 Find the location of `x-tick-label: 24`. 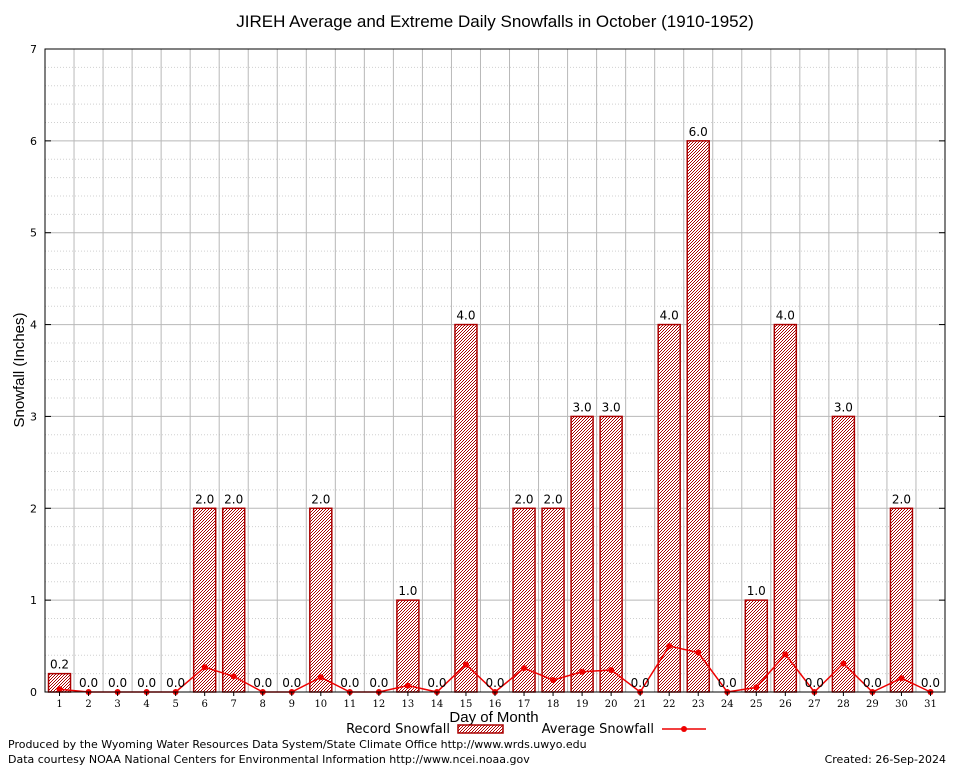

x-tick-label: 24 is located at coordinates (727, 704).